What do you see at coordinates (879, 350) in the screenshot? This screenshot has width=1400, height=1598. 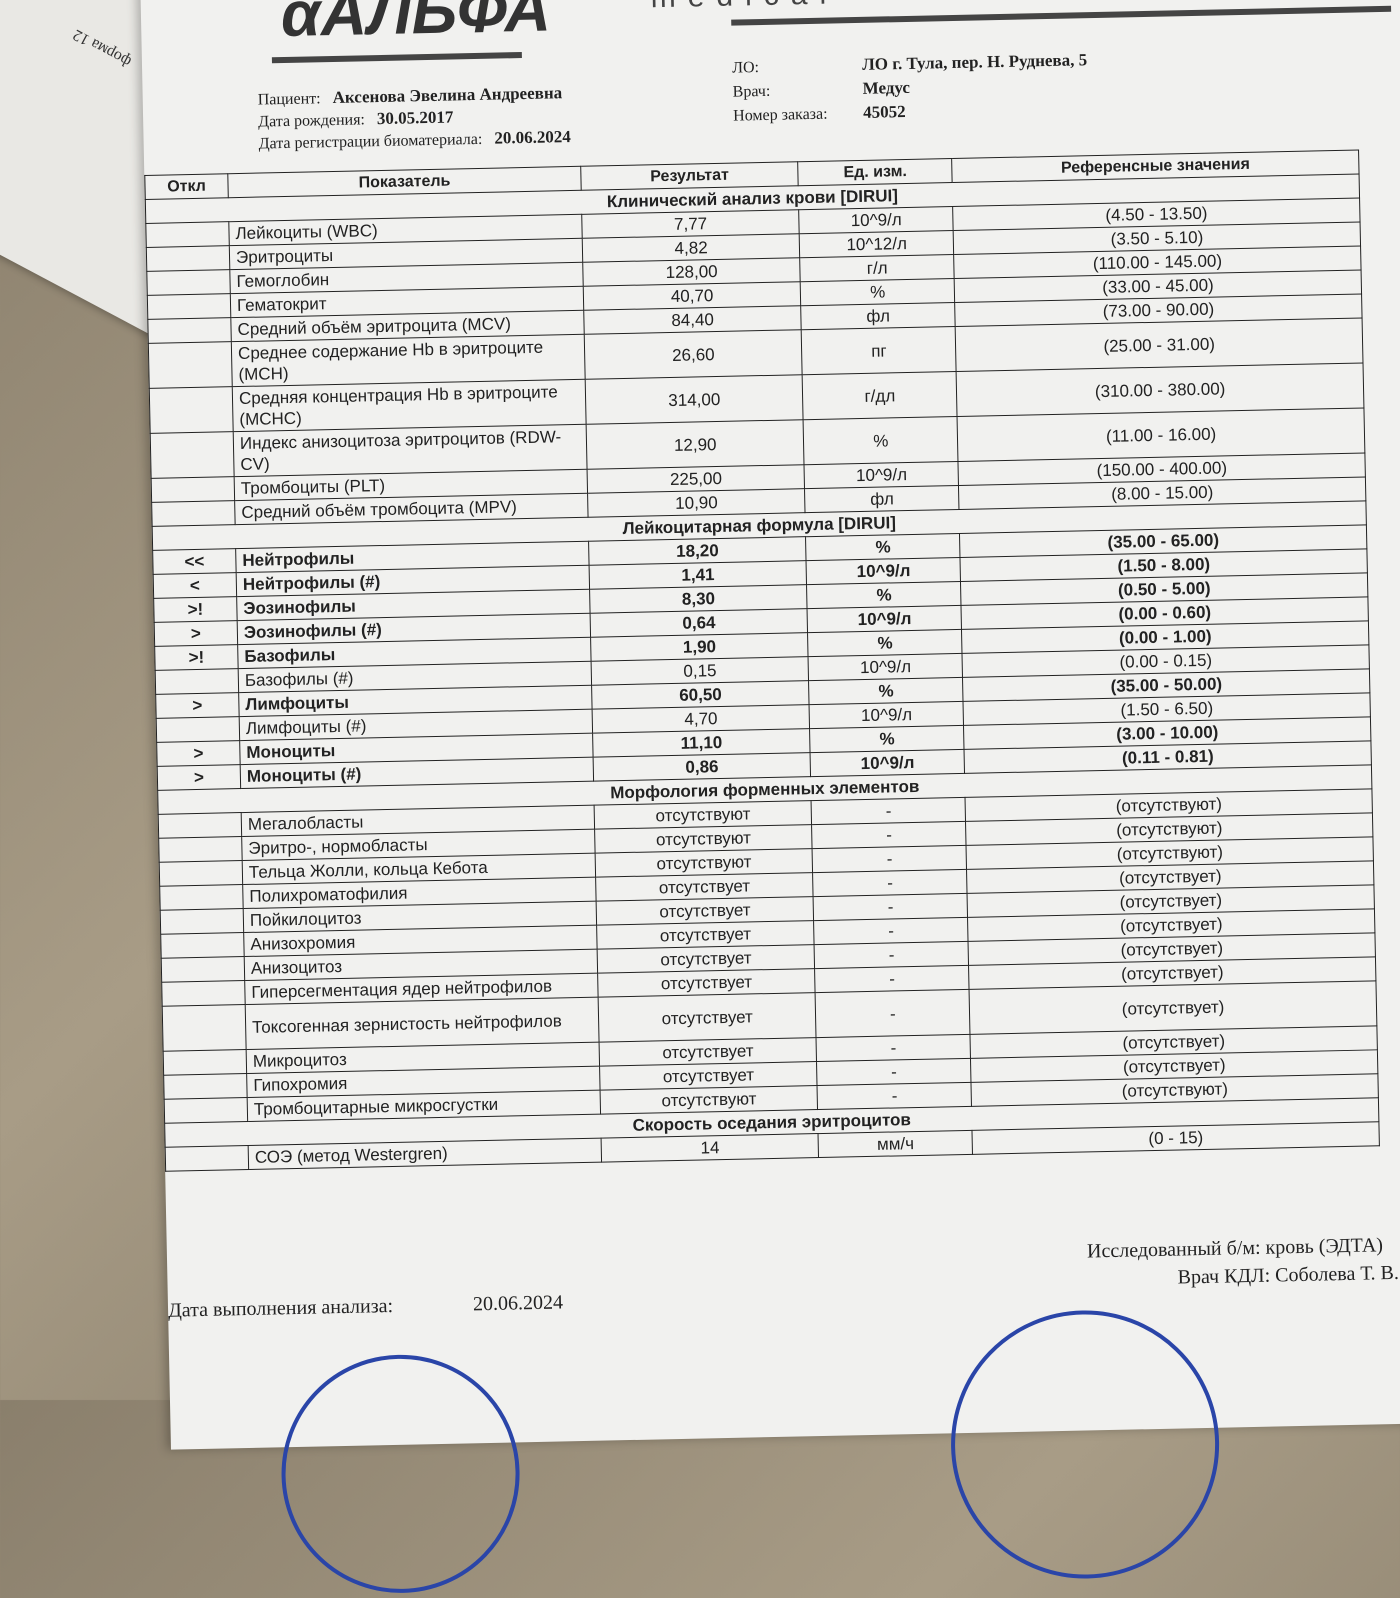 I see `unit: пг` at bounding box center [879, 350].